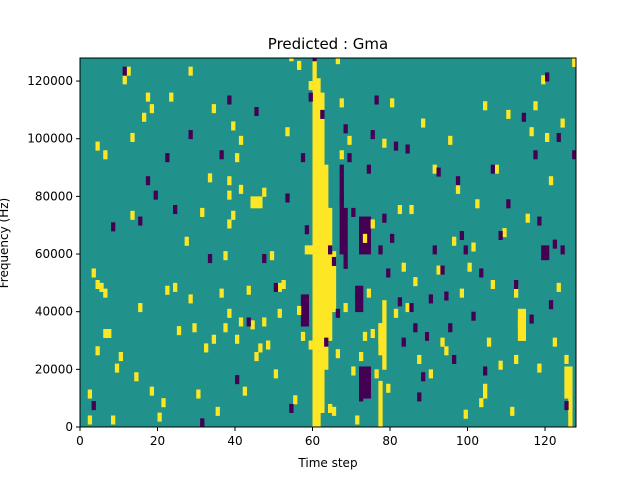 Image resolution: width=640 pixels, height=480 pixels. I want to click on x-tick-label: 120, so click(545, 441).